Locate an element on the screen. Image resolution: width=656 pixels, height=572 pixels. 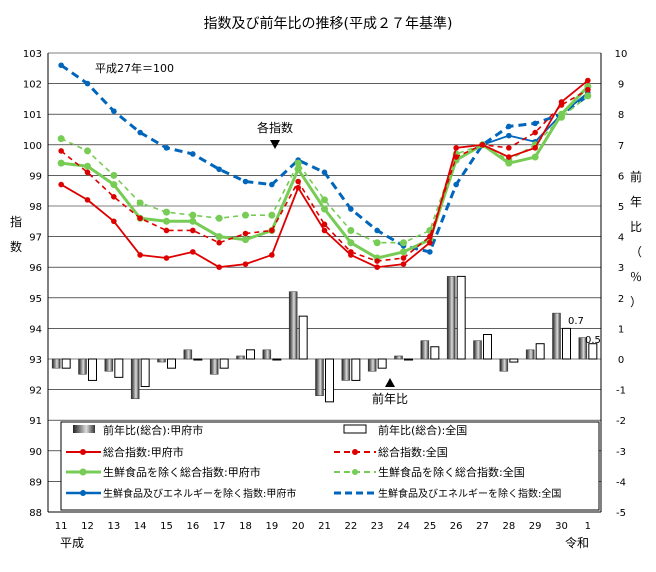
left-tick-label: 103 is located at coordinates (32, 54).